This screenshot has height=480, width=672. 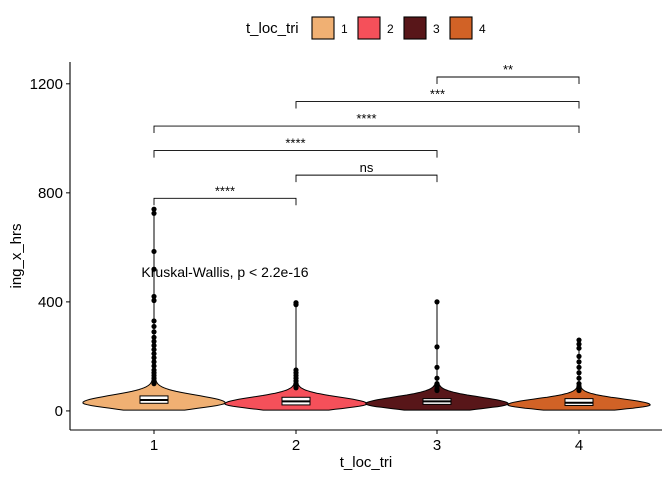 What do you see at coordinates (344, 29) in the screenshot?
I see `legend-label-1: 1` at bounding box center [344, 29].